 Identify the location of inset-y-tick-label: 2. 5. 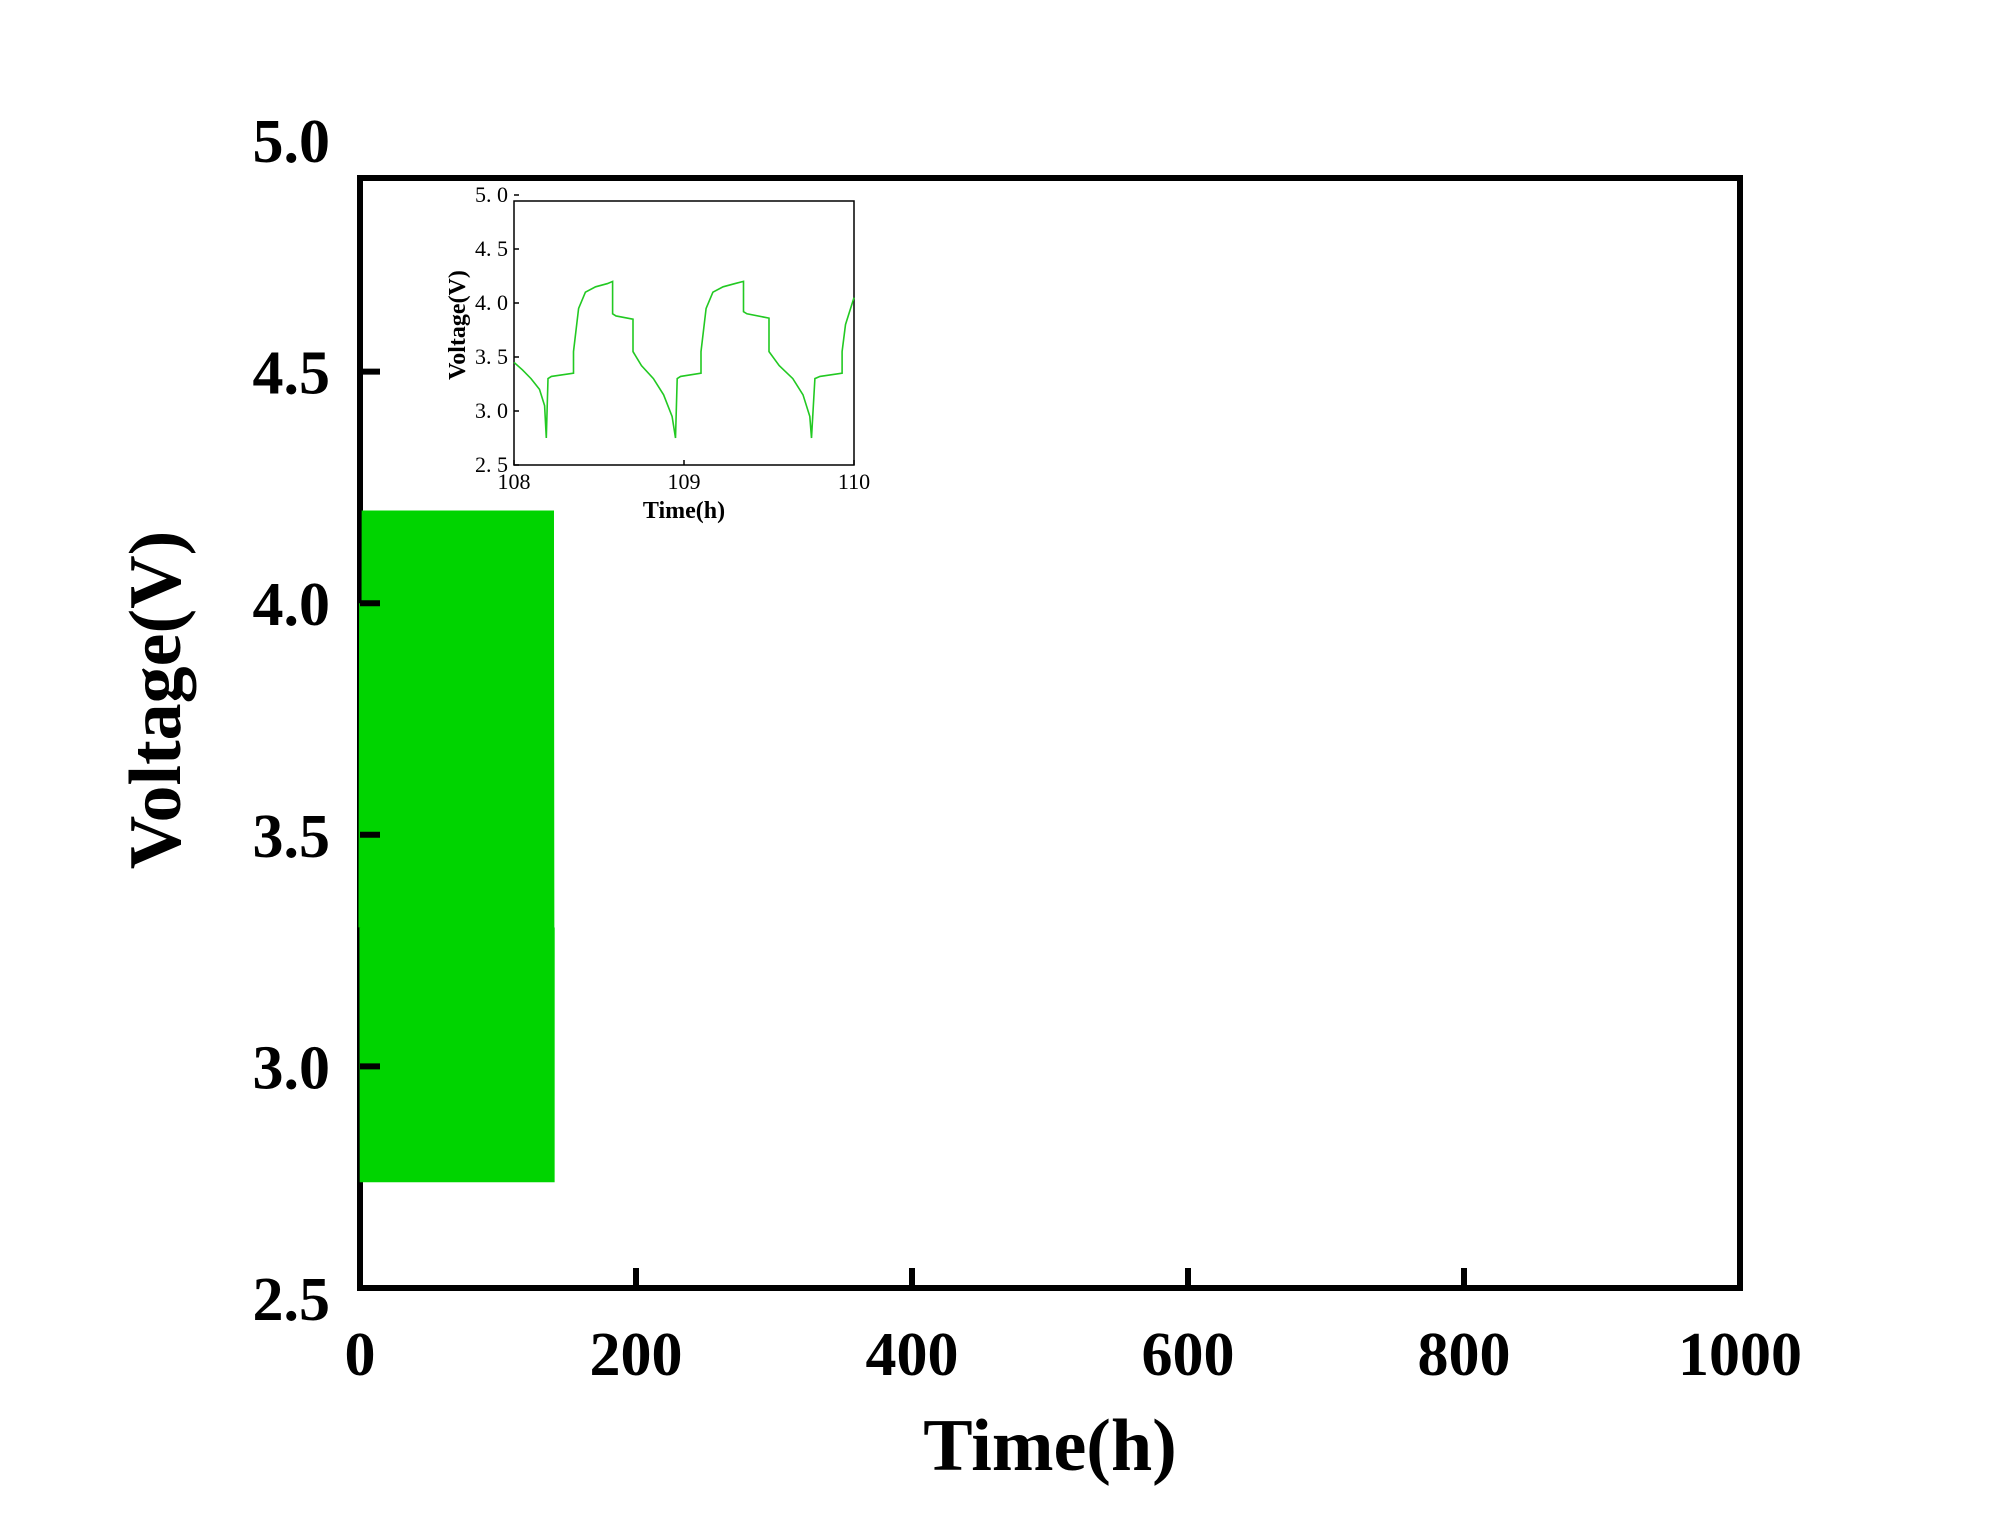
(491, 464).